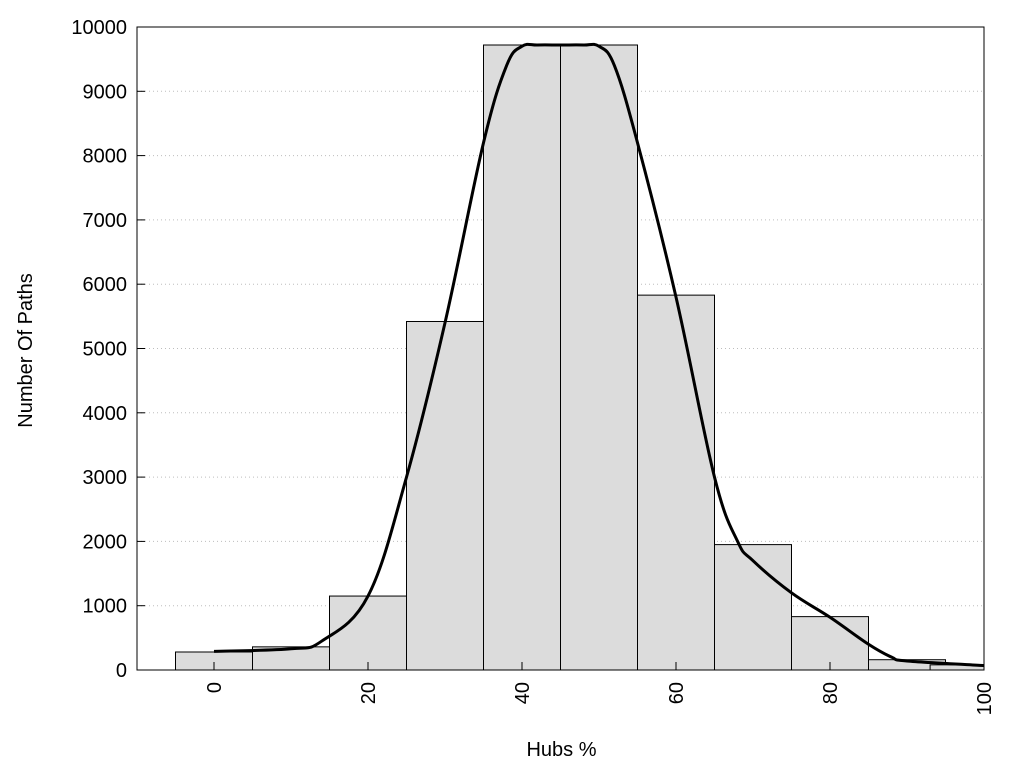 The width and height of the screenshot is (1024, 768). Describe the element at coordinates (105, 607) in the screenshot. I see `y-tick-label: 1000` at that location.